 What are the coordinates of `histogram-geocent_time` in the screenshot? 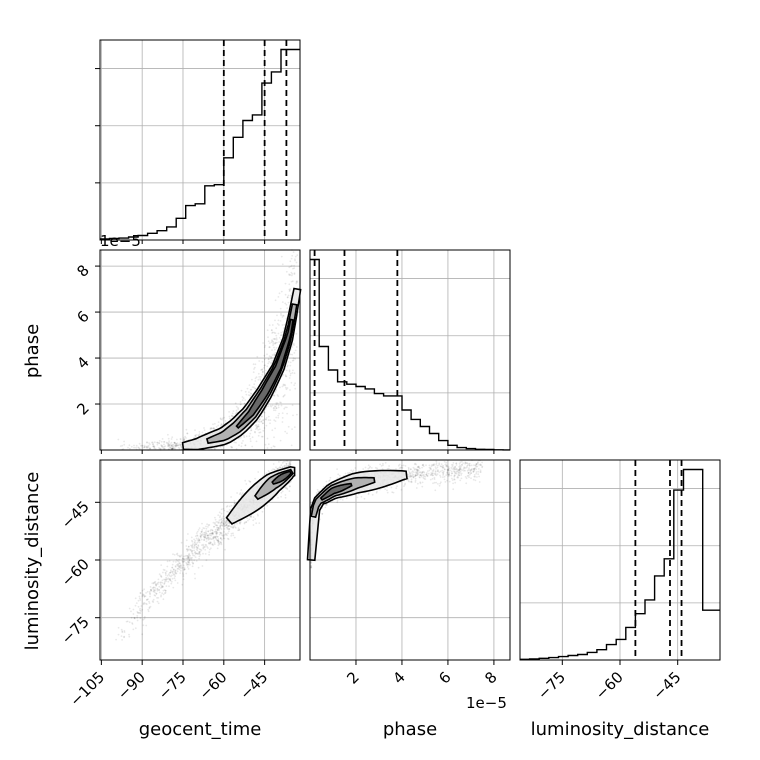 It's located at (200, 144).